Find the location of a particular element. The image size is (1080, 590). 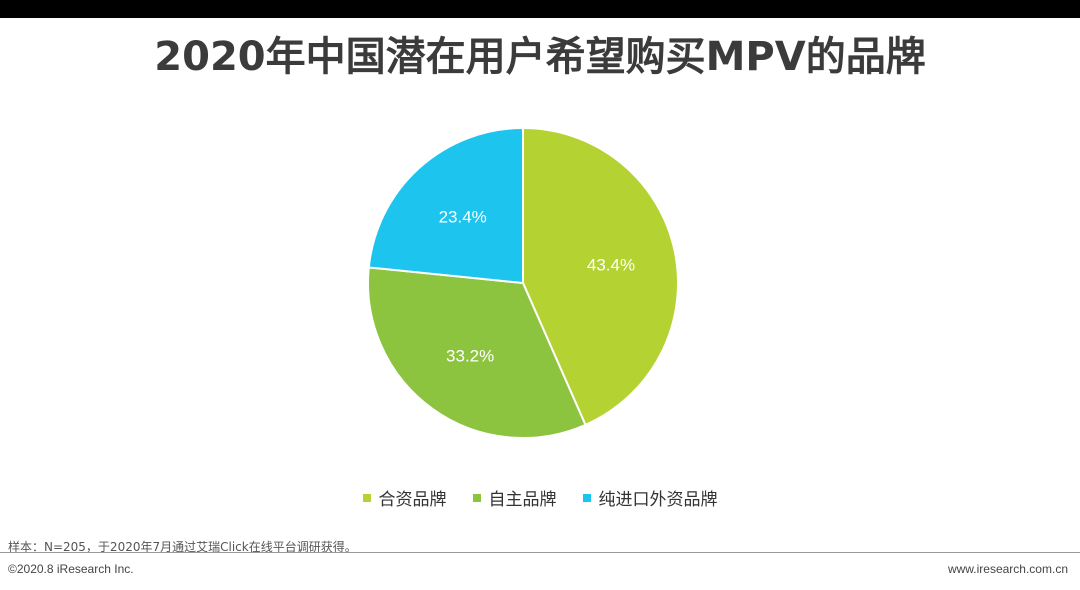

legend-item-2: 纯进口外资品牌 is located at coordinates (650, 497).